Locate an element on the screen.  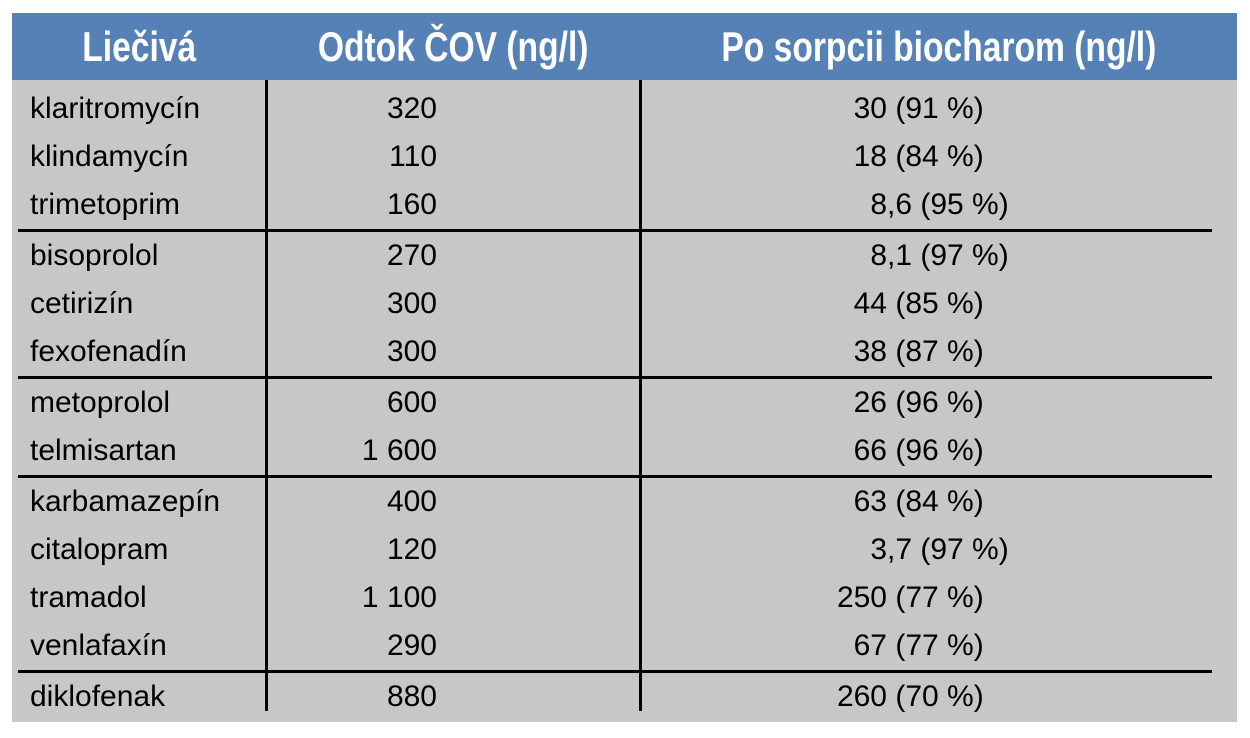
drug-name-cell: fexofenadín is located at coordinates (108, 351).